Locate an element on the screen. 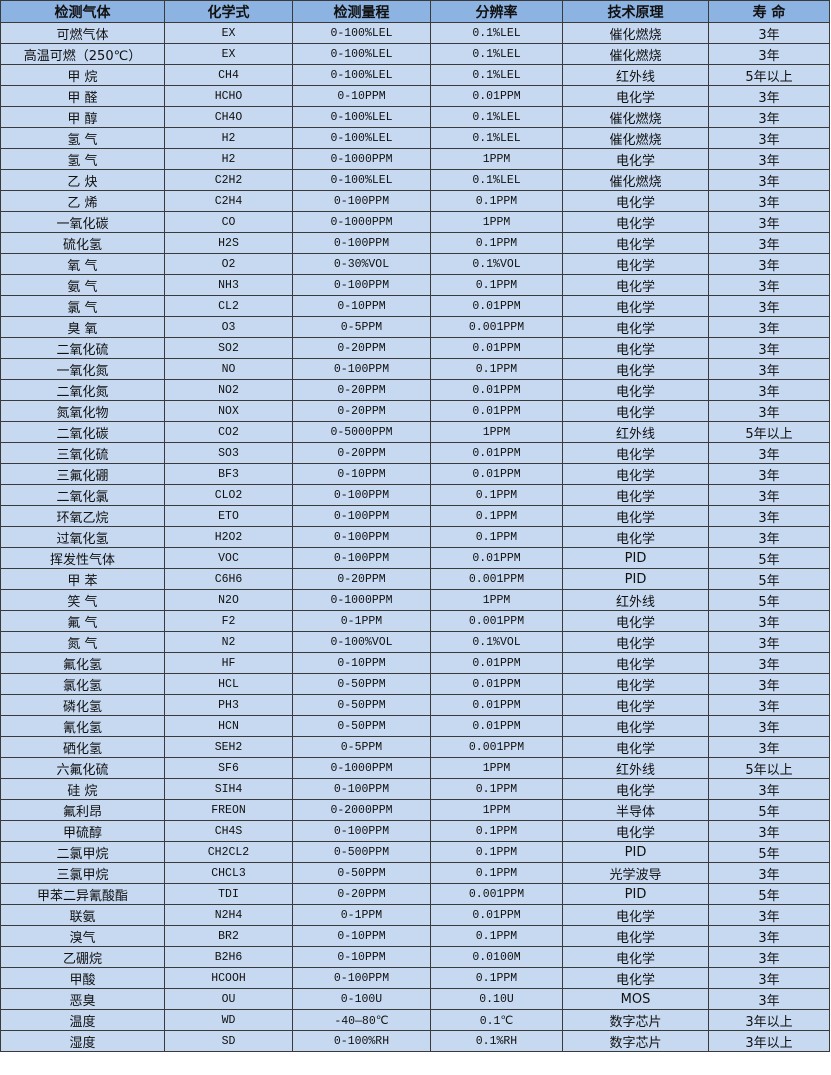 This screenshot has height=1075, width=831. formula-cell: CLO2 is located at coordinates (228, 495).